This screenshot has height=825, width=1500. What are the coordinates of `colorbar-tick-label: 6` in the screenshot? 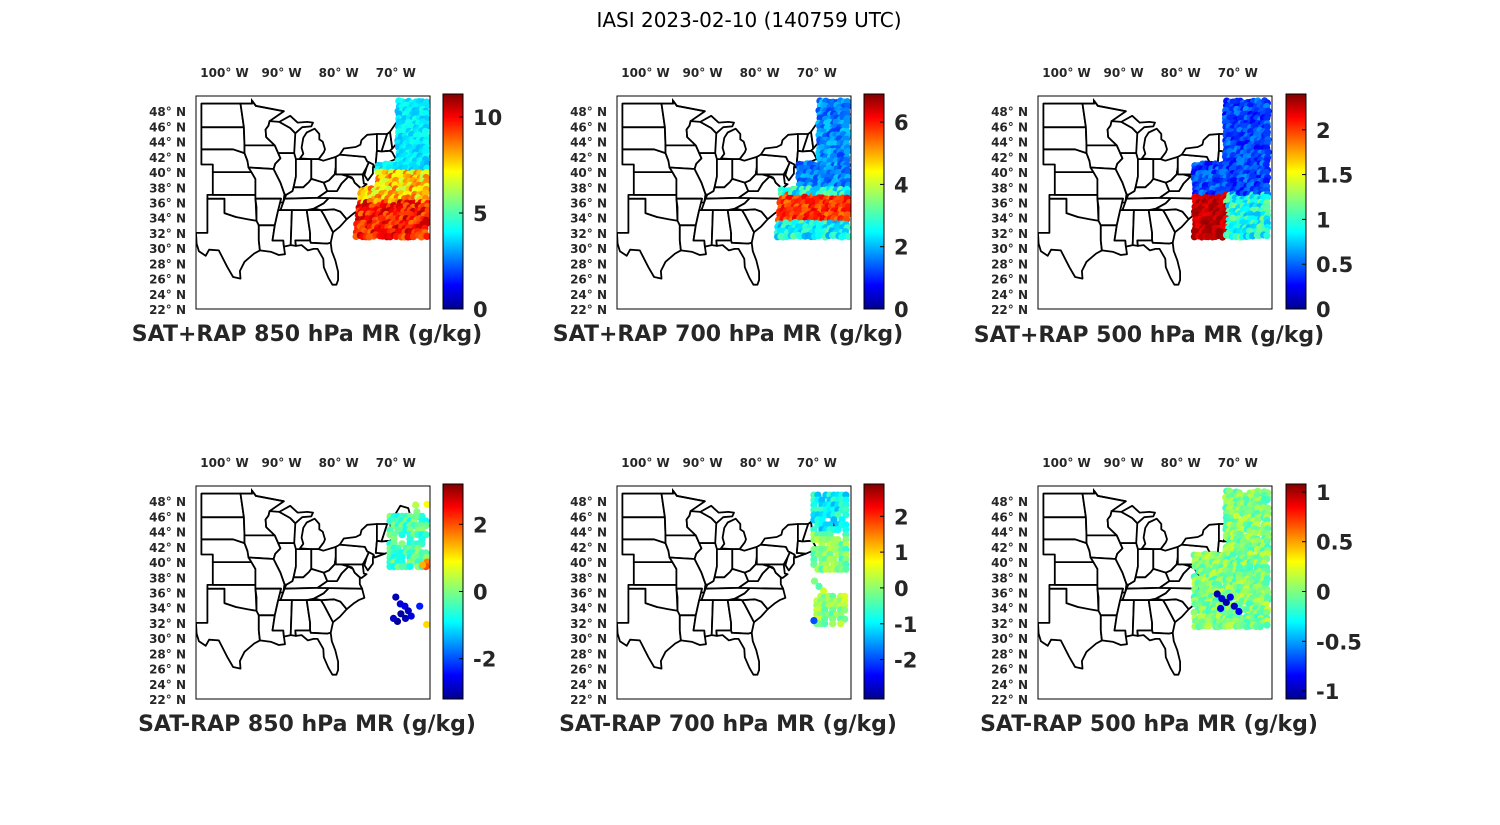 It's located at (901, 123).